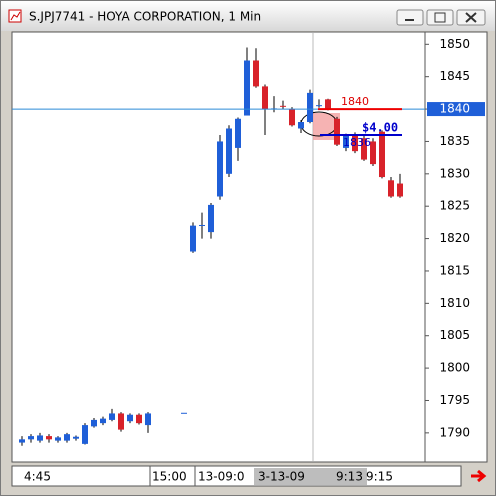 This screenshot has height=496, width=496. I want to click on x-tick-label: 15:00, so click(169, 477).